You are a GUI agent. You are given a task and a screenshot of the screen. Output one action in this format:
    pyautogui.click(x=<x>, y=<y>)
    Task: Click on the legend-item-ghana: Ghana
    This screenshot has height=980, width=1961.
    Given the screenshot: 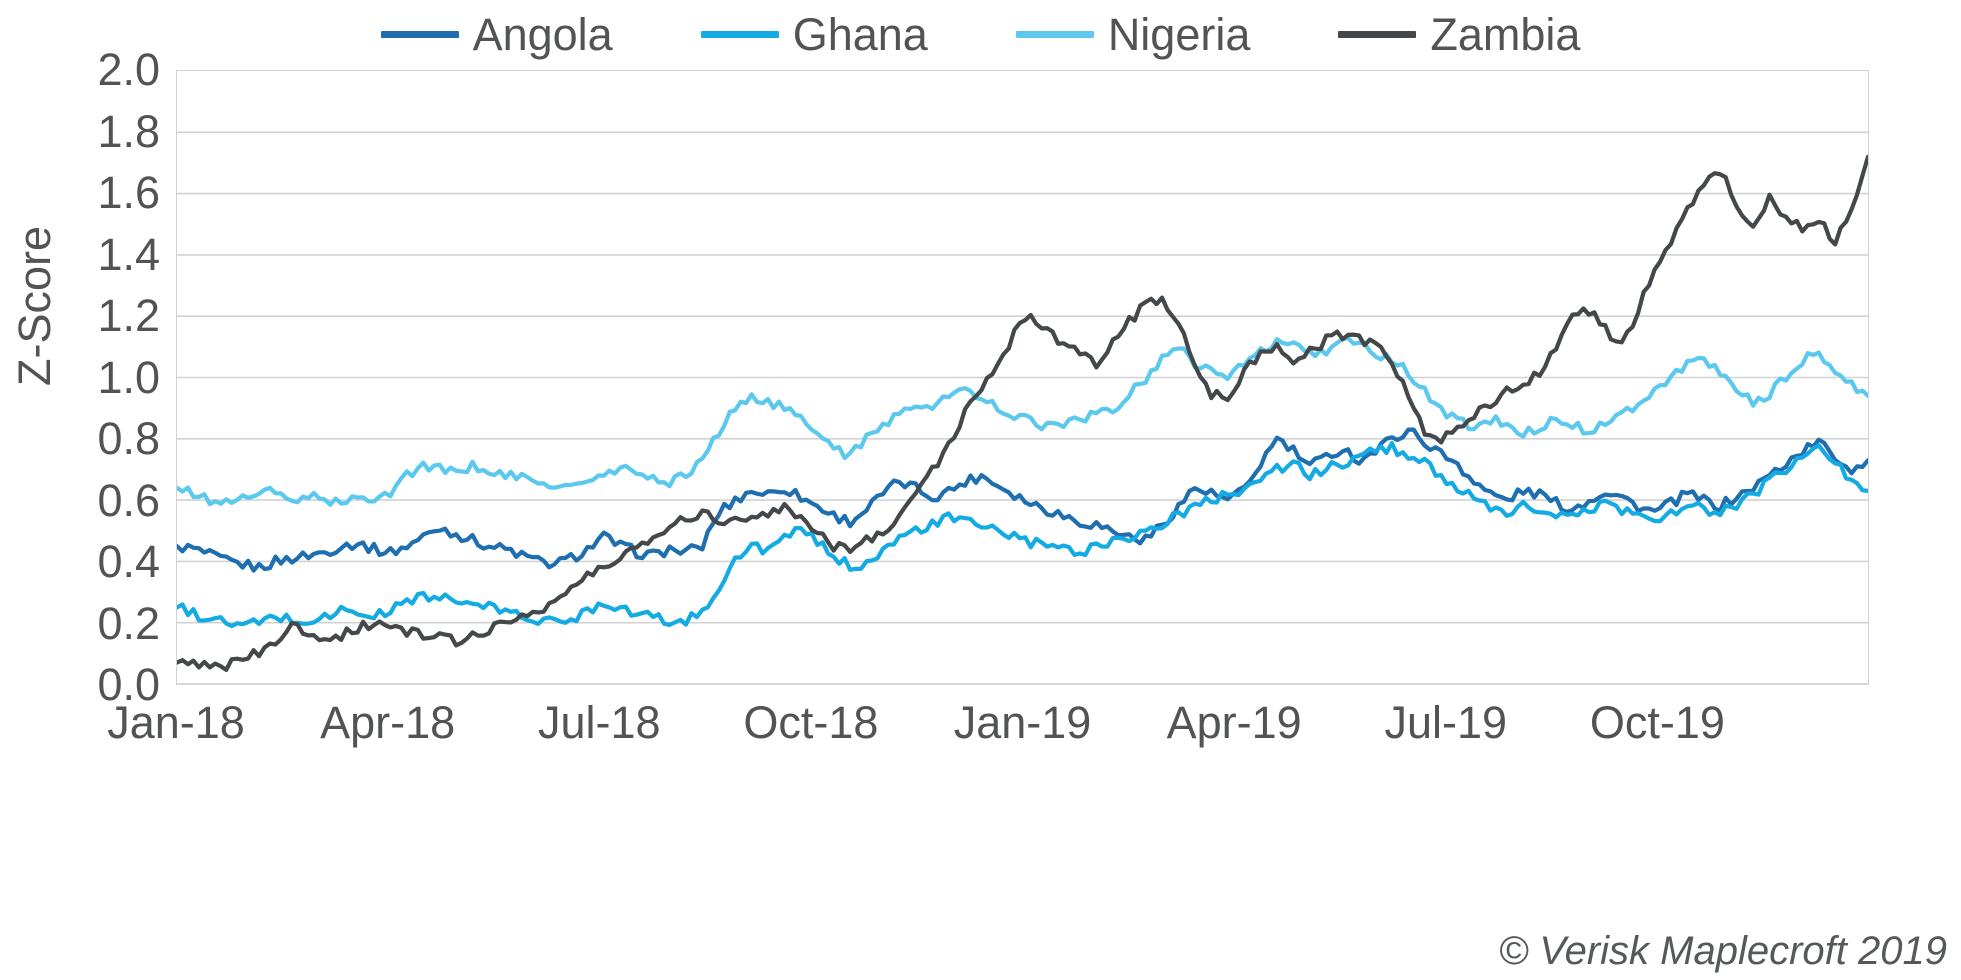 What is the action you would take?
    pyautogui.click(x=814, y=34)
    